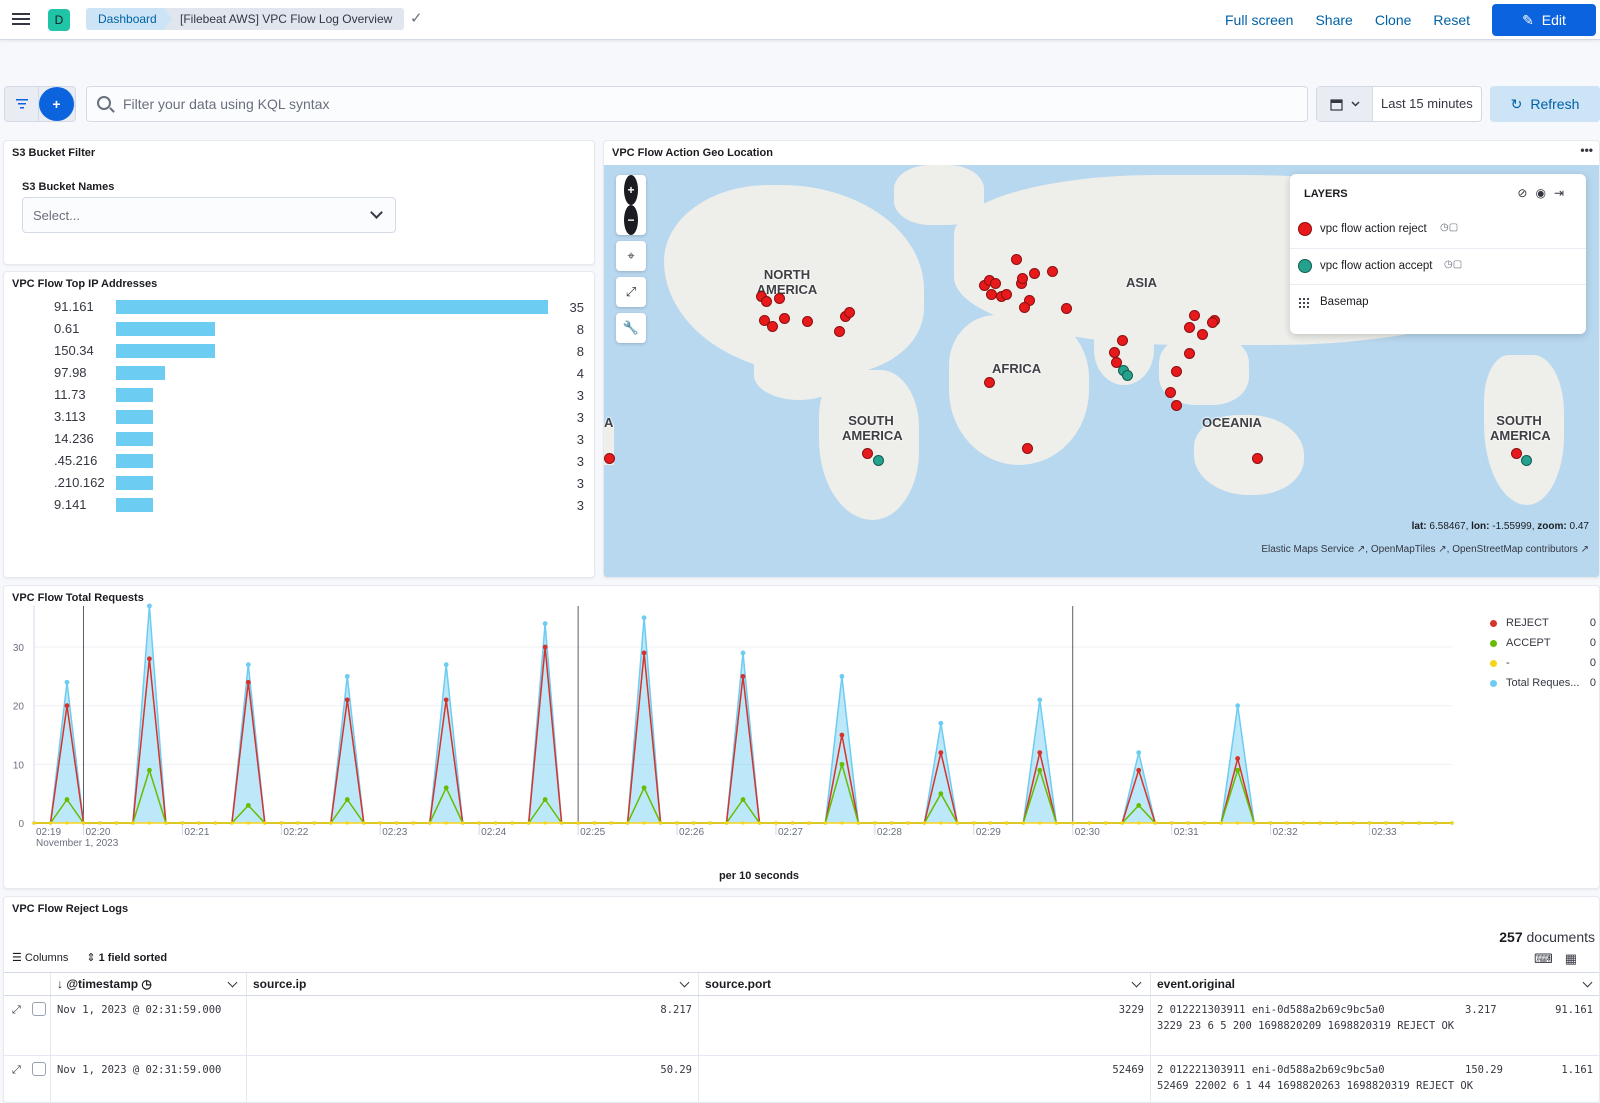  What do you see at coordinates (300, 373) in the screenshot?
I see `ip-bar-row: 97.98 4` at bounding box center [300, 373].